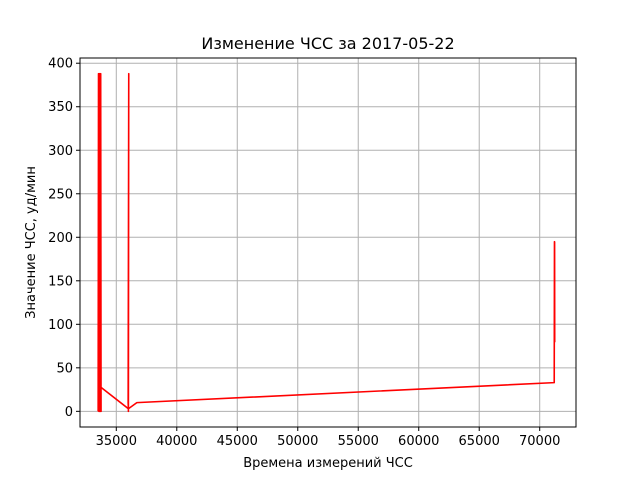 Image resolution: width=640 pixels, height=480 pixels. I want to click on x-tick-label: 40000, so click(176, 441).